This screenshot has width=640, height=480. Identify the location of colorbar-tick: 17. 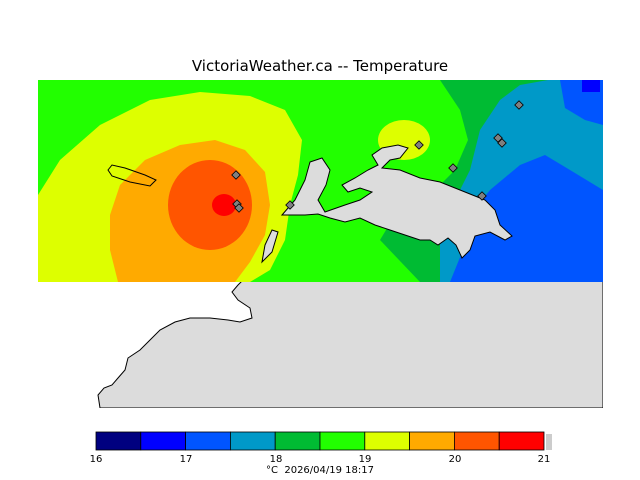
(186, 459).